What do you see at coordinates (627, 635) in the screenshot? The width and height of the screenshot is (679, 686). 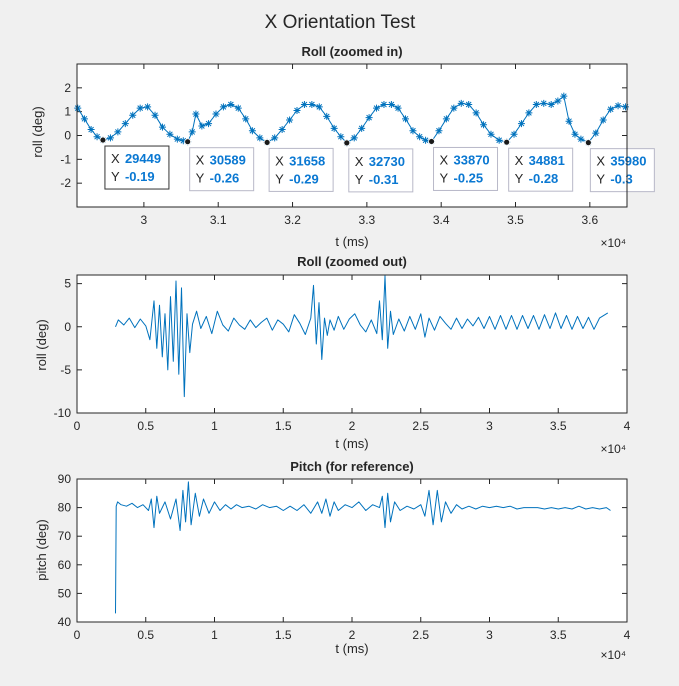 I see `x-tick-label: 4` at bounding box center [627, 635].